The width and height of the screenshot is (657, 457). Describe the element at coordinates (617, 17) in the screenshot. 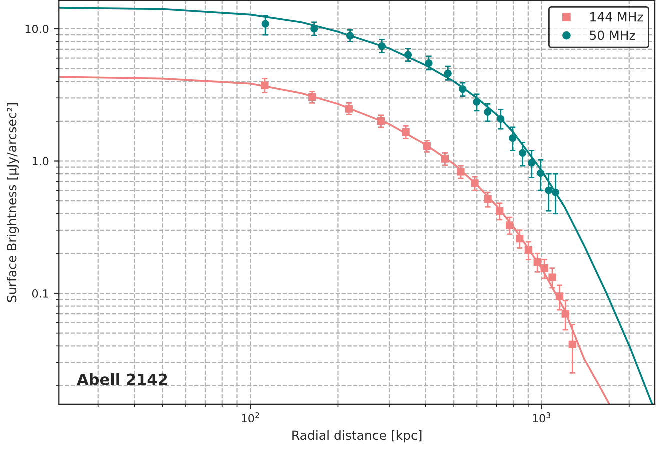

I see `legend-label: 144 MHz` at that location.